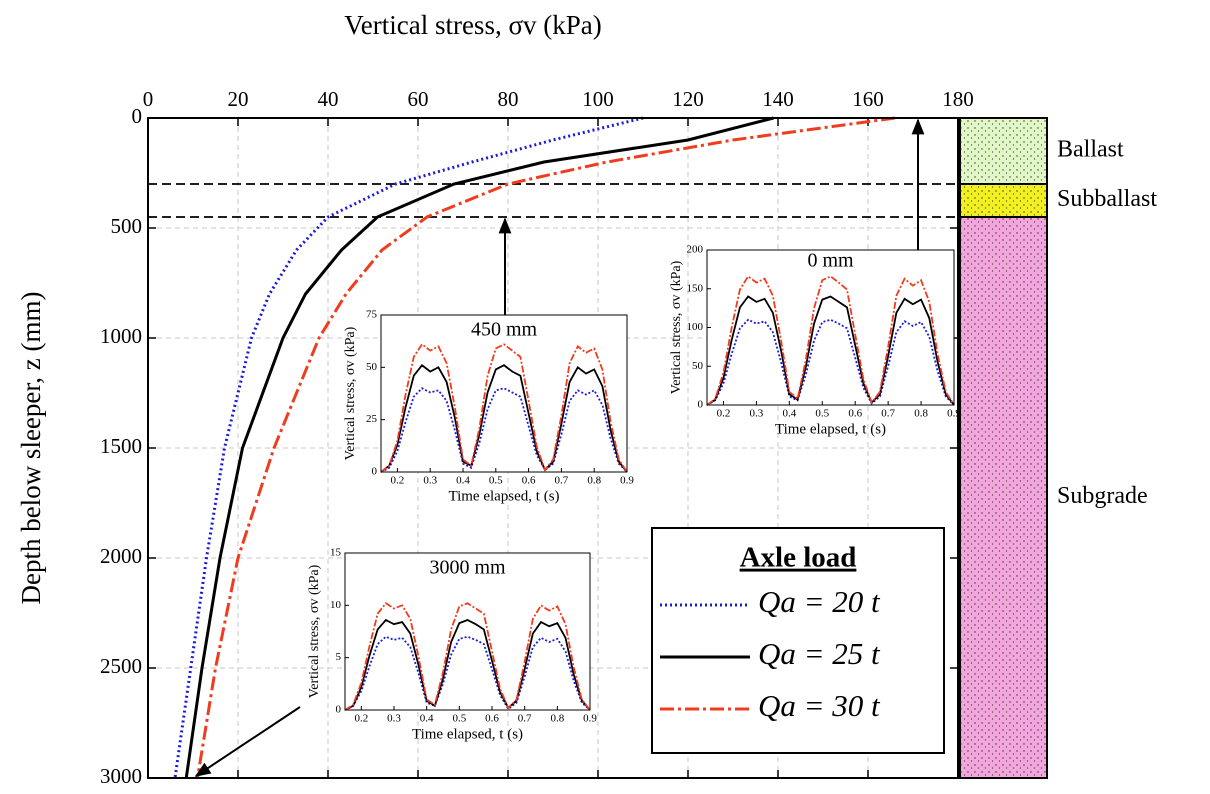 Image resolution: width=1210 pixels, height=794 pixels. Describe the element at coordinates (695, 250) in the screenshot. I see `inset-y-tick-label: 200` at that location.